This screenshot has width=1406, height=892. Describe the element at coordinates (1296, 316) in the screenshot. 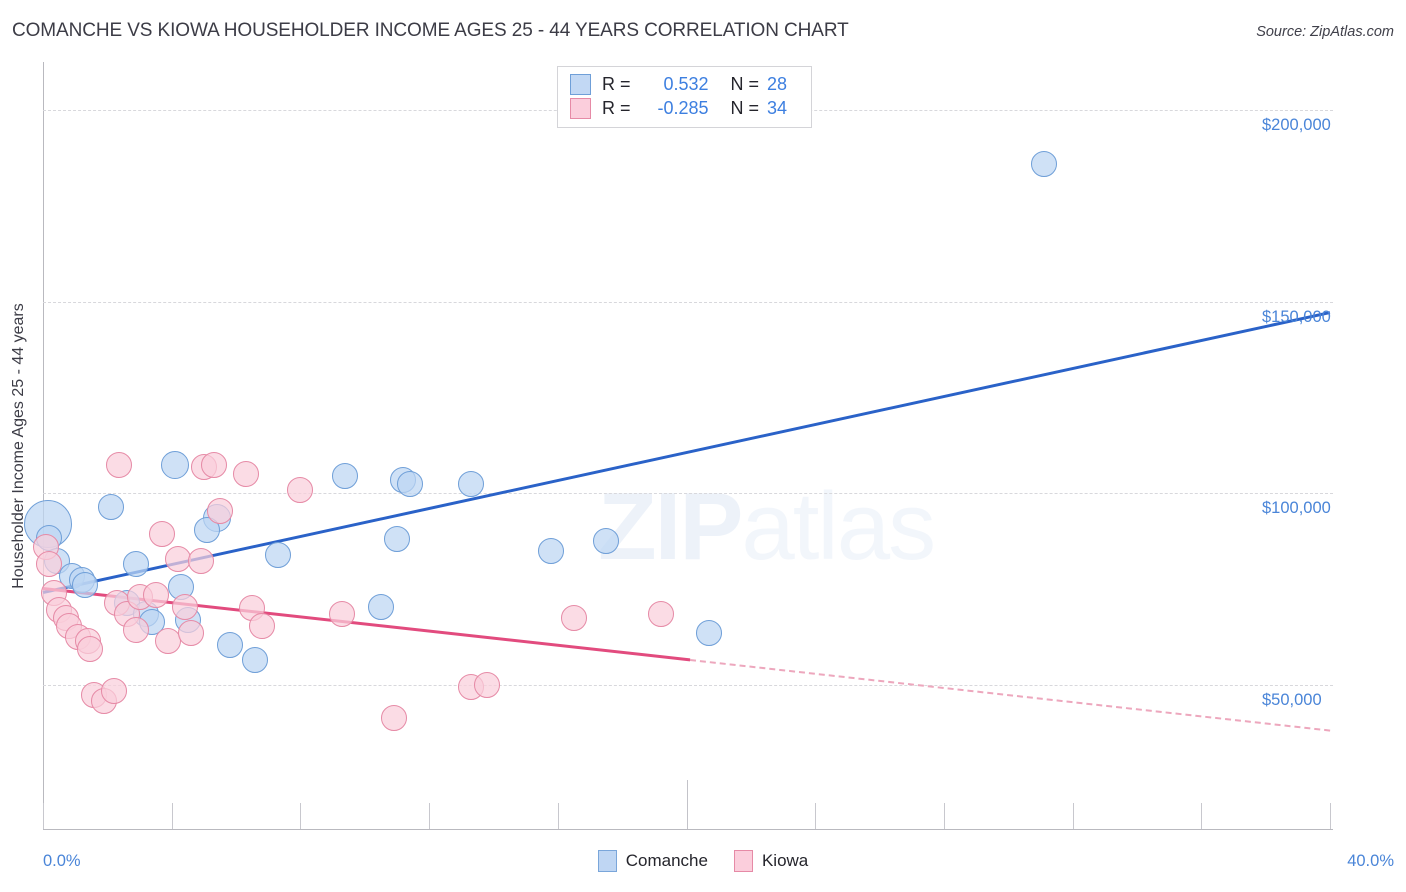

I see `y-tick-label: $150,000` at that location.